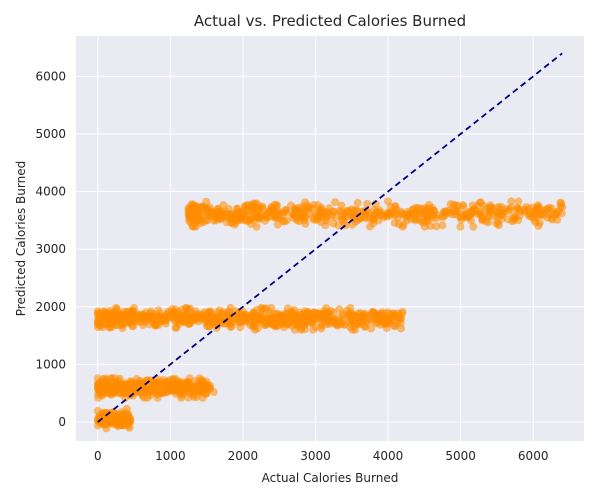 The image size is (600, 500). What do you see at coordinates (50, 364) in the screenshot?
I see `y-tick-label: 1000` at bounding box center [50, 364].